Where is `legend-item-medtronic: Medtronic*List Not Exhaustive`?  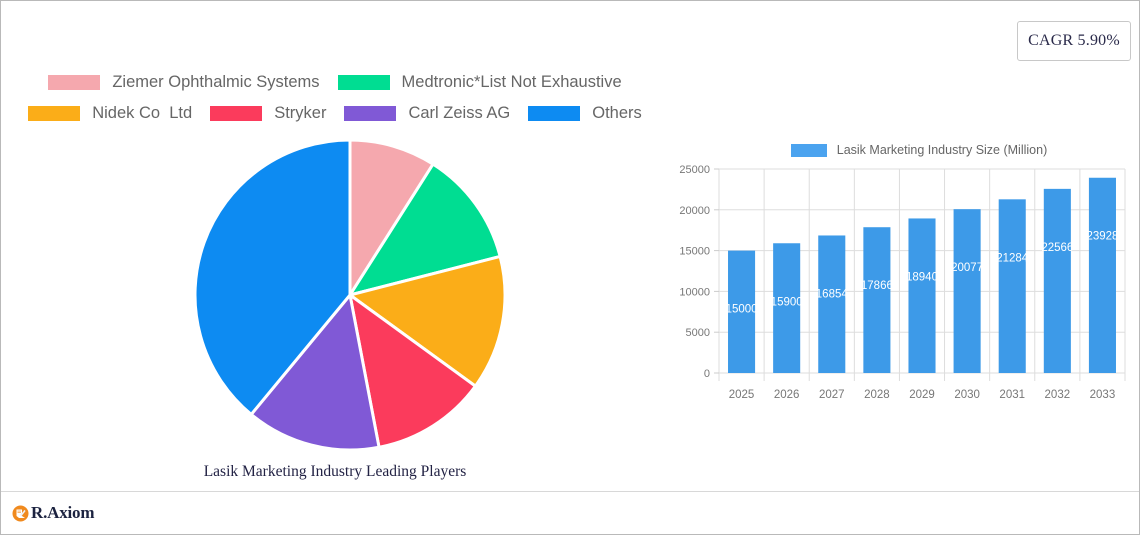 legend-item-medtronic: Medtronic*List Not Exhaustive is located at coordinates (479, 82).